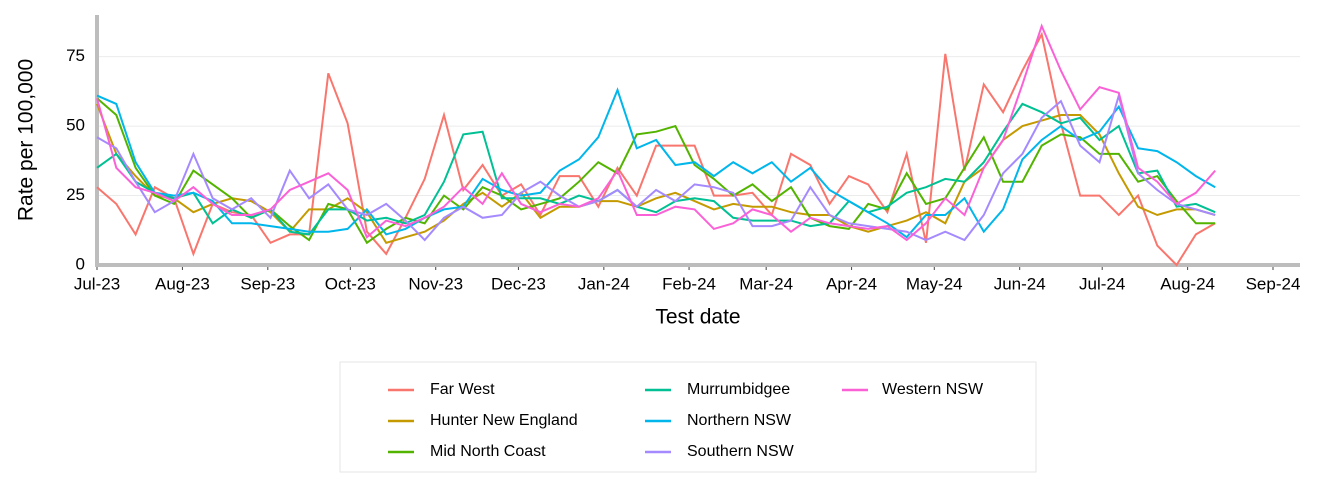 This screenshot has width=1322, height=481. Describe the element at coordinates (435, 283) in the screenshot. I see `x-tick-label: Nov-23` at that location.